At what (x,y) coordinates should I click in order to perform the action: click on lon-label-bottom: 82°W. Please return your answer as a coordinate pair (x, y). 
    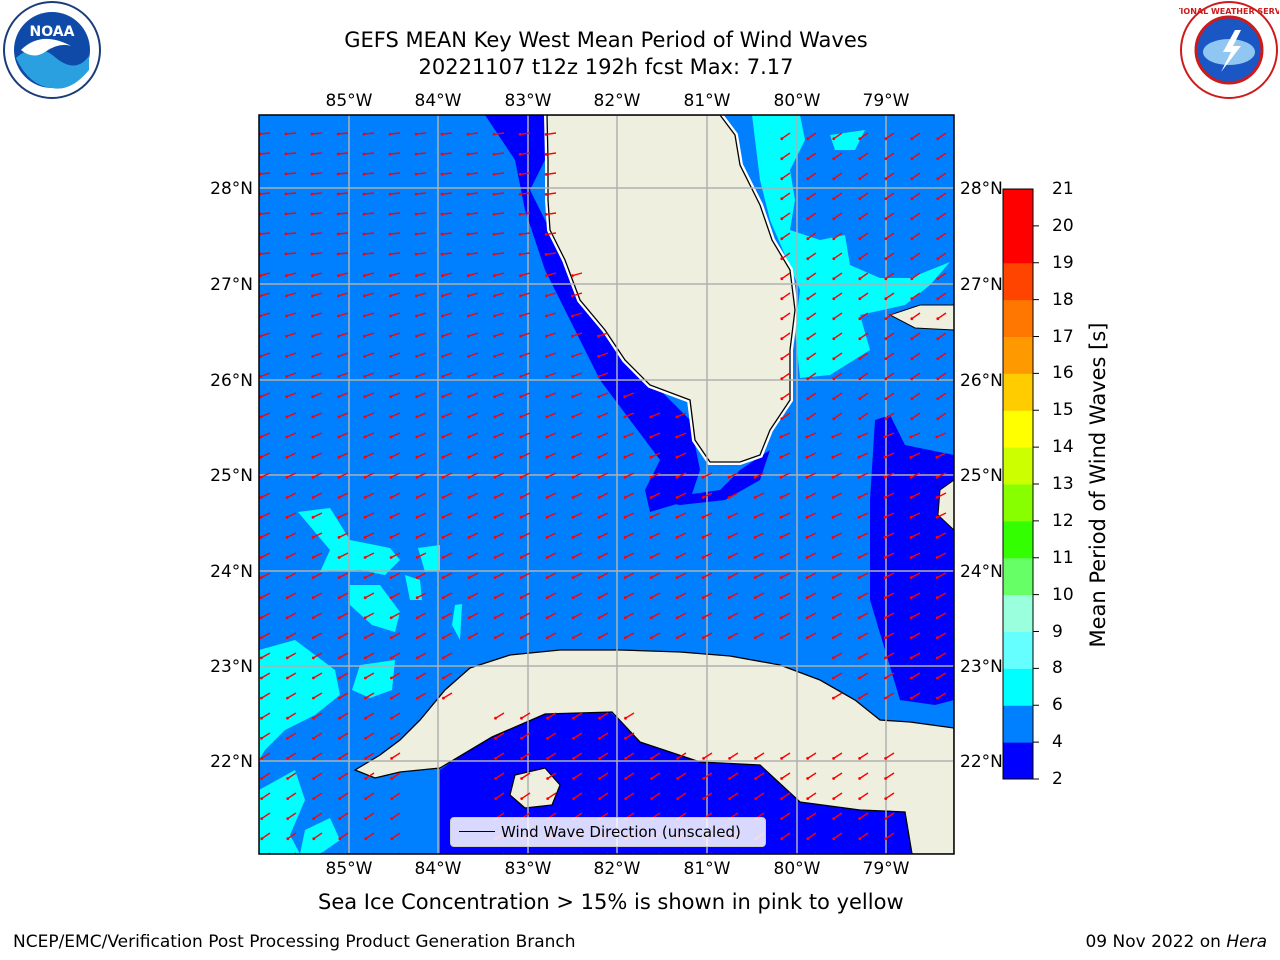
    Looking at the image, I should click on (617, 869).